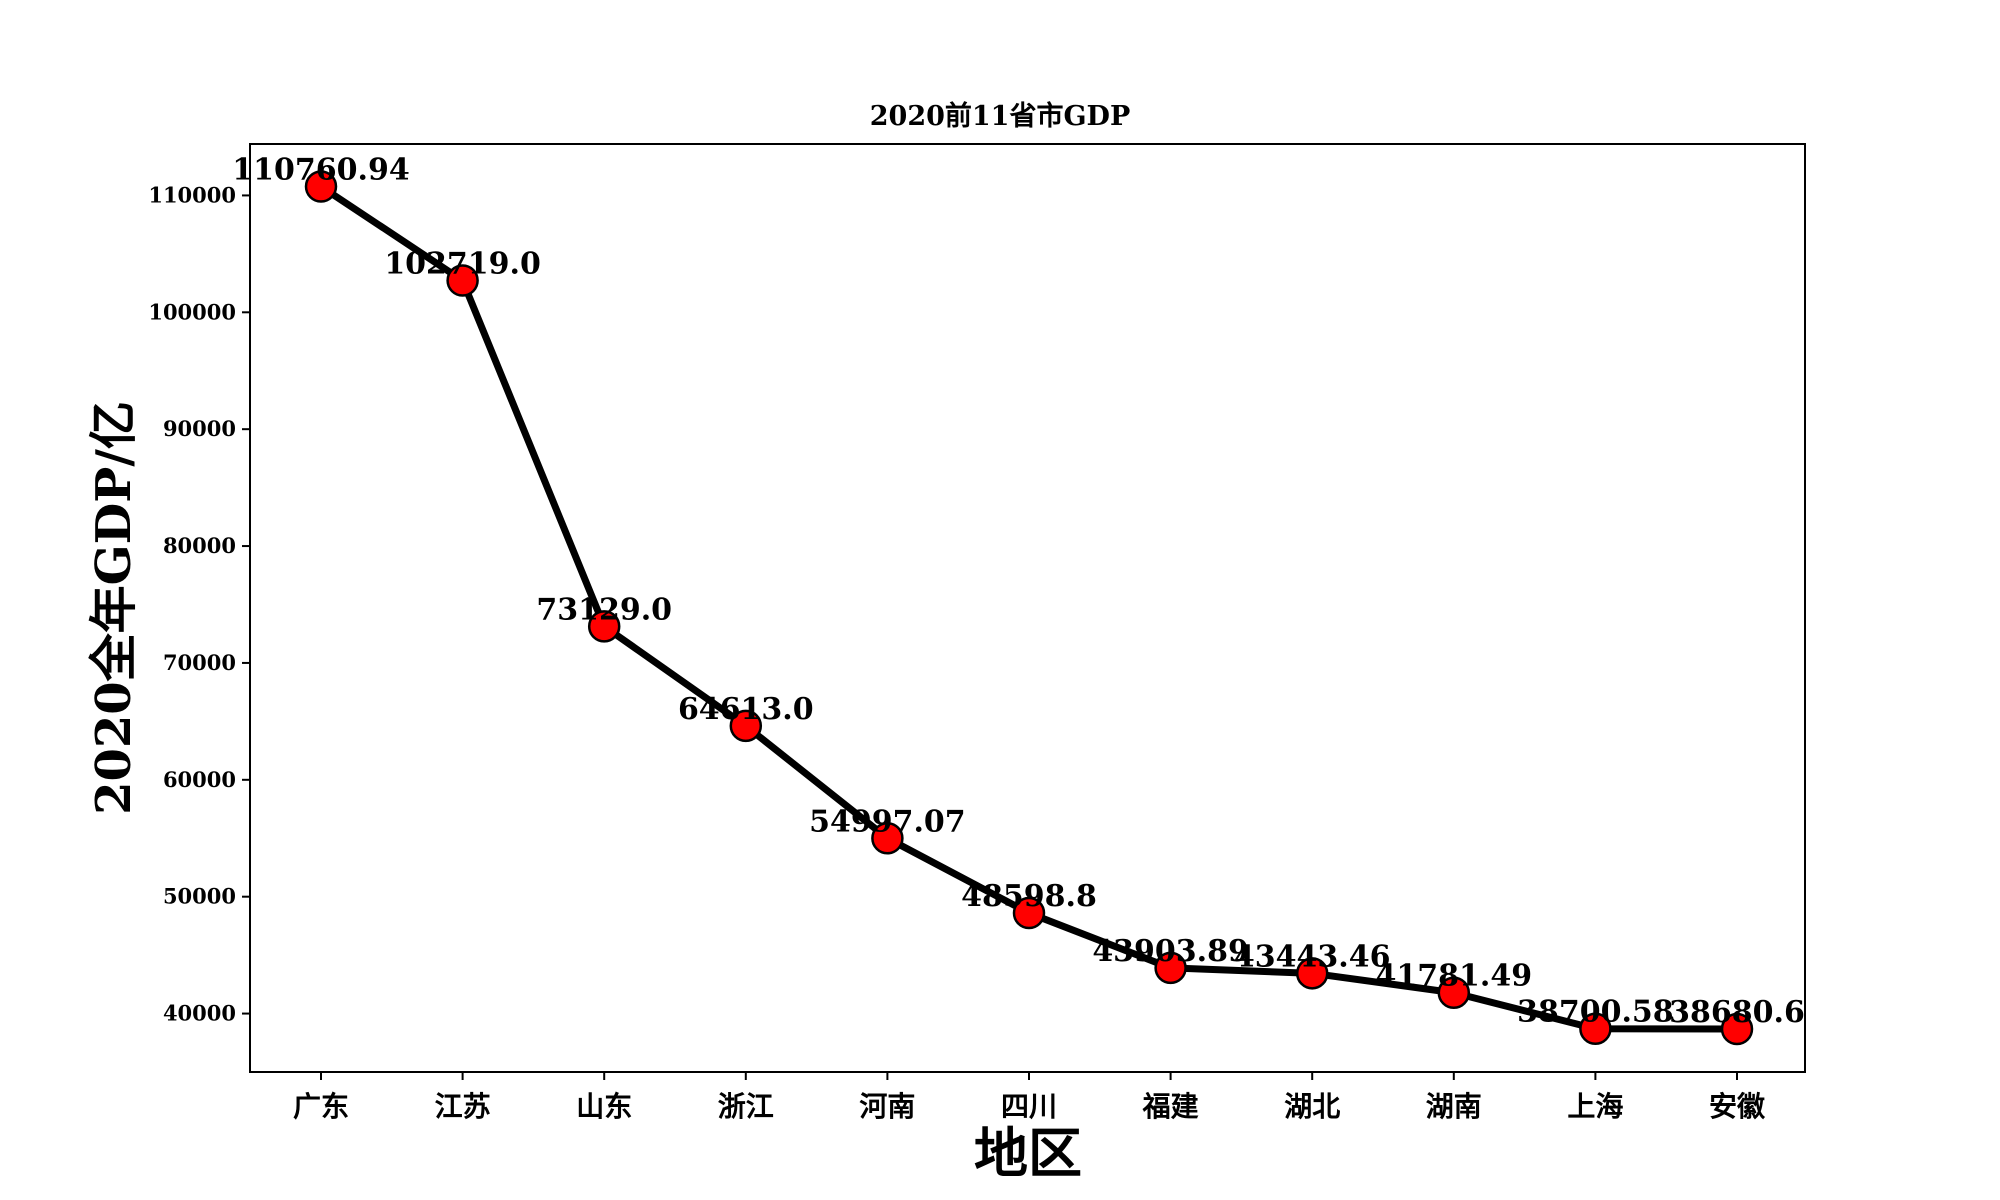 This screenshot has height=1200, width=2000. Describe the element at coordinates (746, 1106) in the screenshot. I see `x-tick-label: 浙江` at that location.